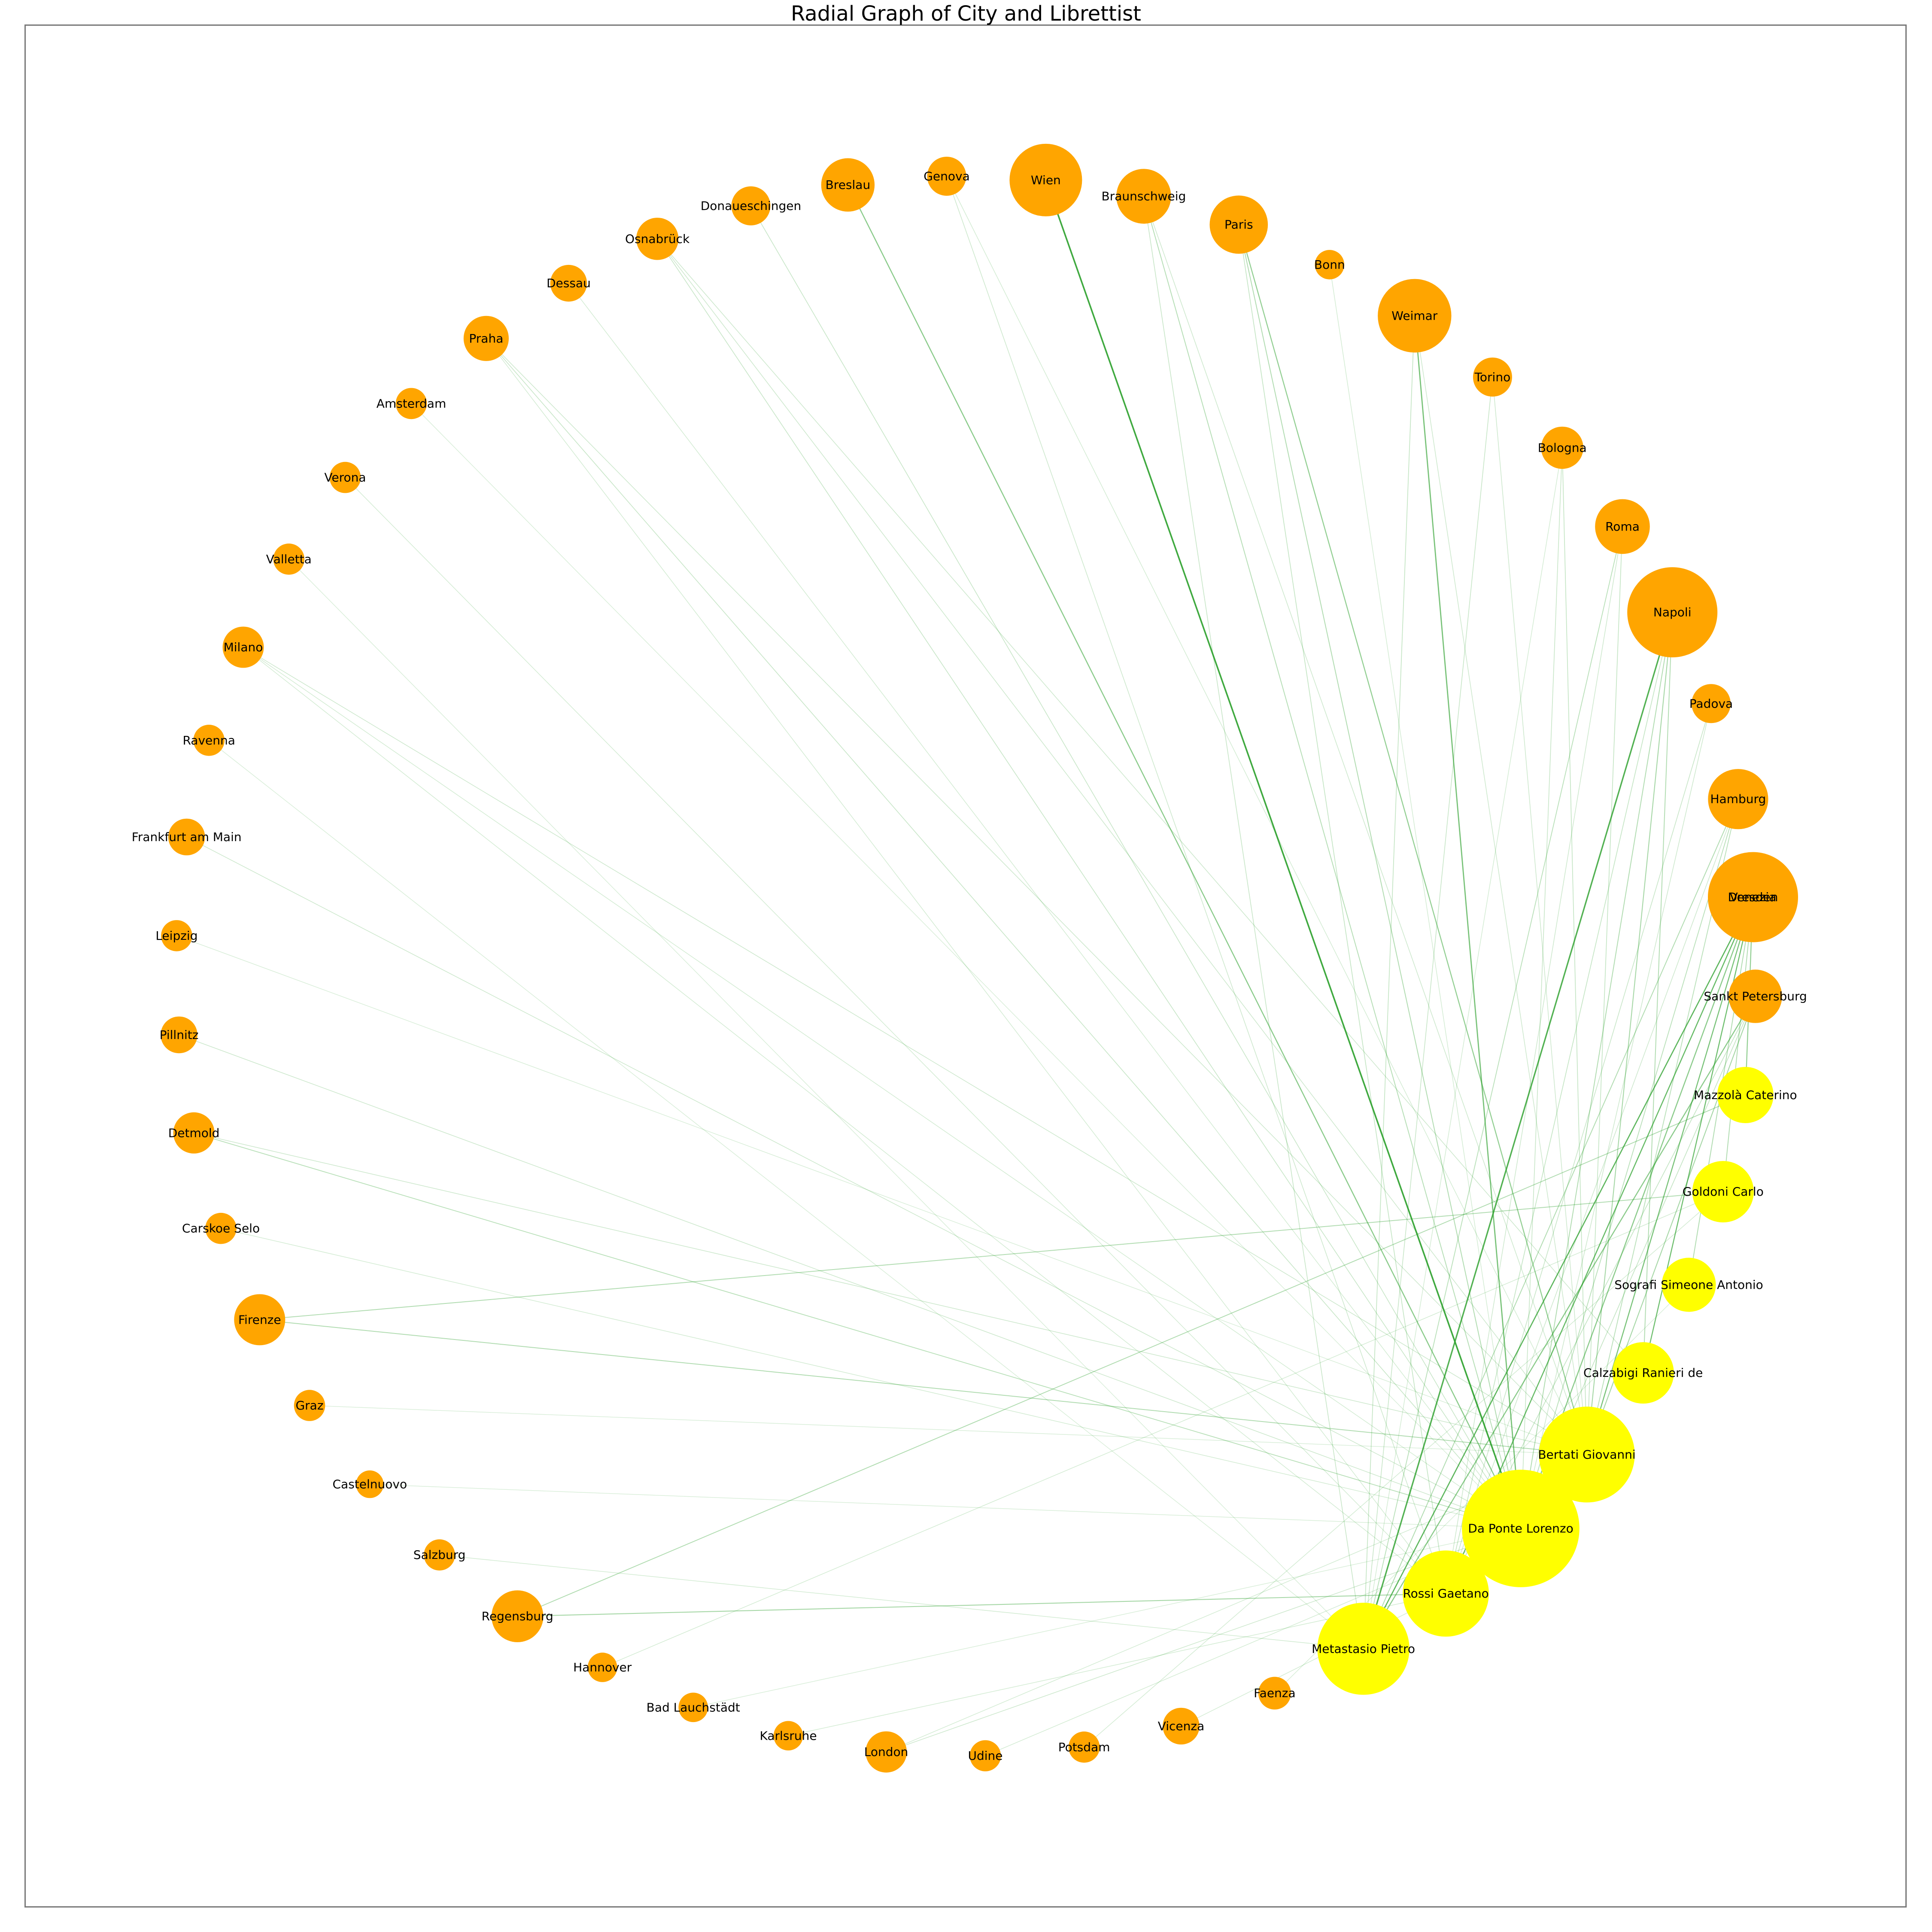 Image resolution: width=1932 pixels, height=1932 pixels. I want to click on node-valletta, so click(289, 559).